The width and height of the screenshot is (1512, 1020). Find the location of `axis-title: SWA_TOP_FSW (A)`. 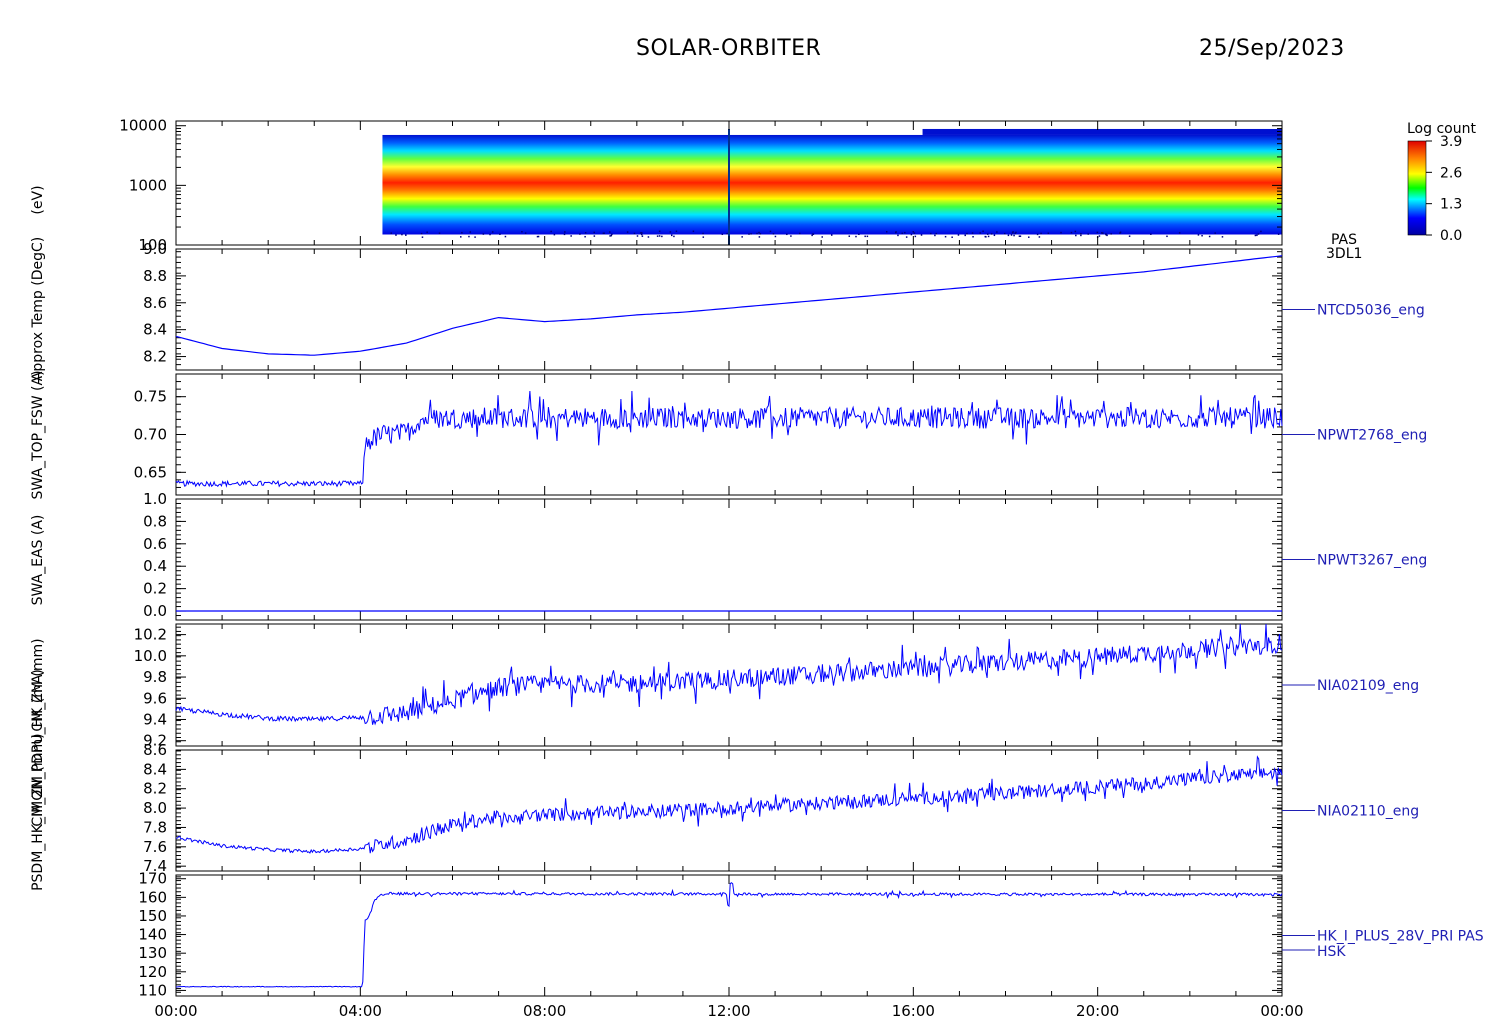

axis-title: SWA_TOP_FSW (A) is located at coordinates (38, 434).